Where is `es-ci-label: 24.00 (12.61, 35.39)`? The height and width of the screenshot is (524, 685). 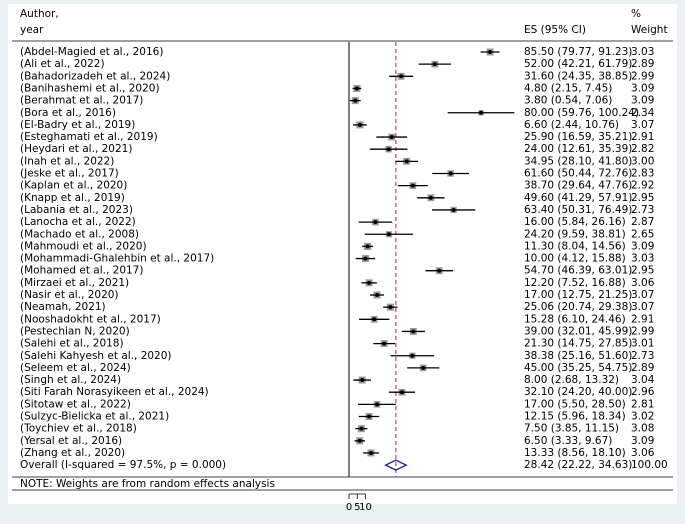 es-ci-label: 24.00 (12.61, 35.39) is located at coordinates (578, 149).